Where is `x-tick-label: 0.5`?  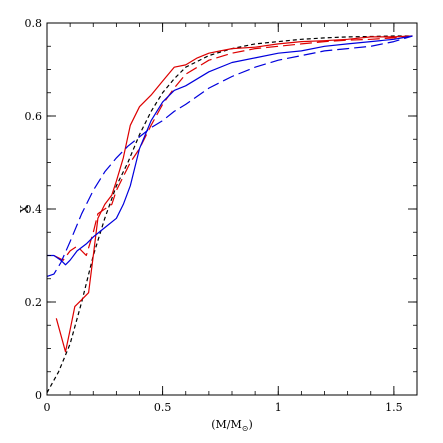
x-tick-label: 0.5 is located at coordinates (163, 407).